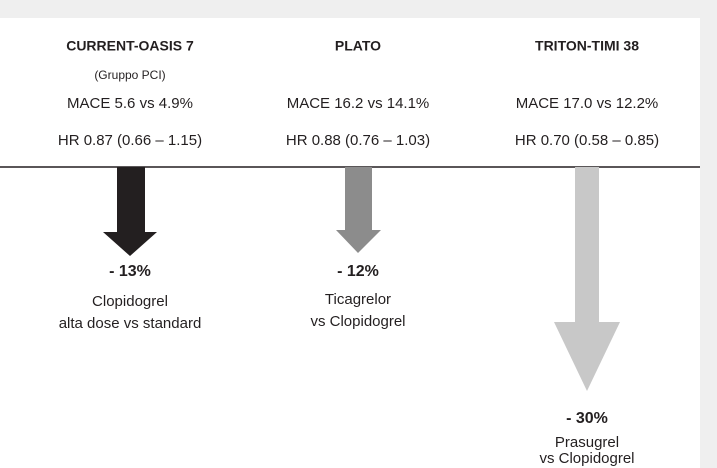  I want to click on trial-title: PLATO, so click(358, 46).